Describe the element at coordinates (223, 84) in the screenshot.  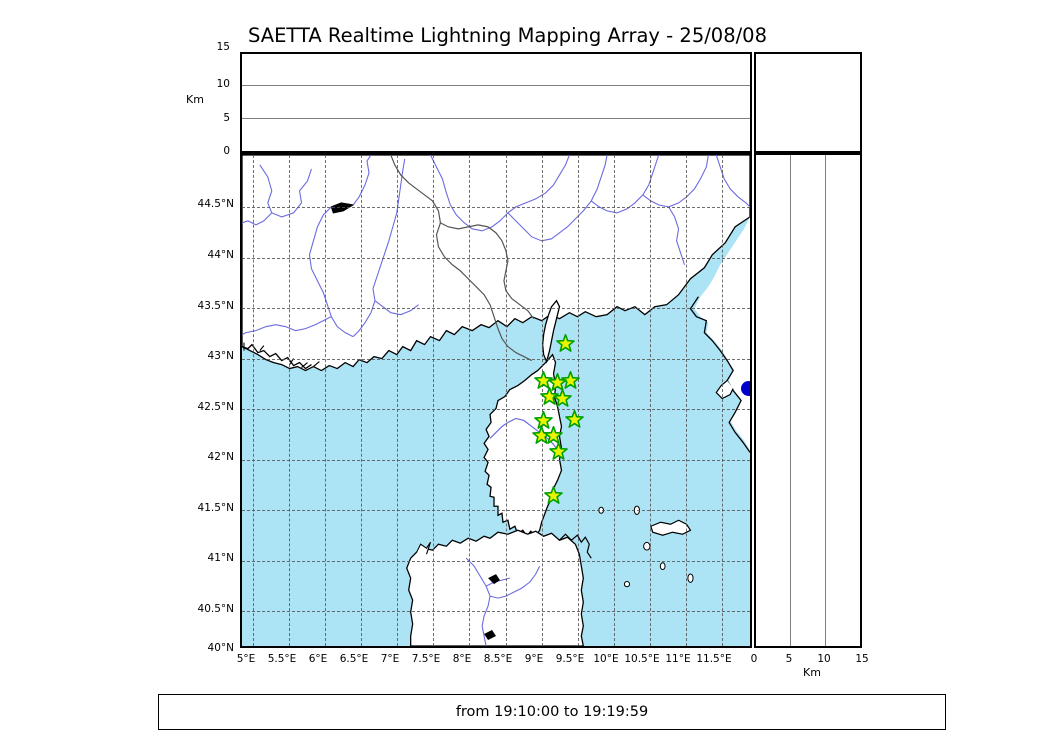
I see `top-panel-ytick-10: 10` at that location.